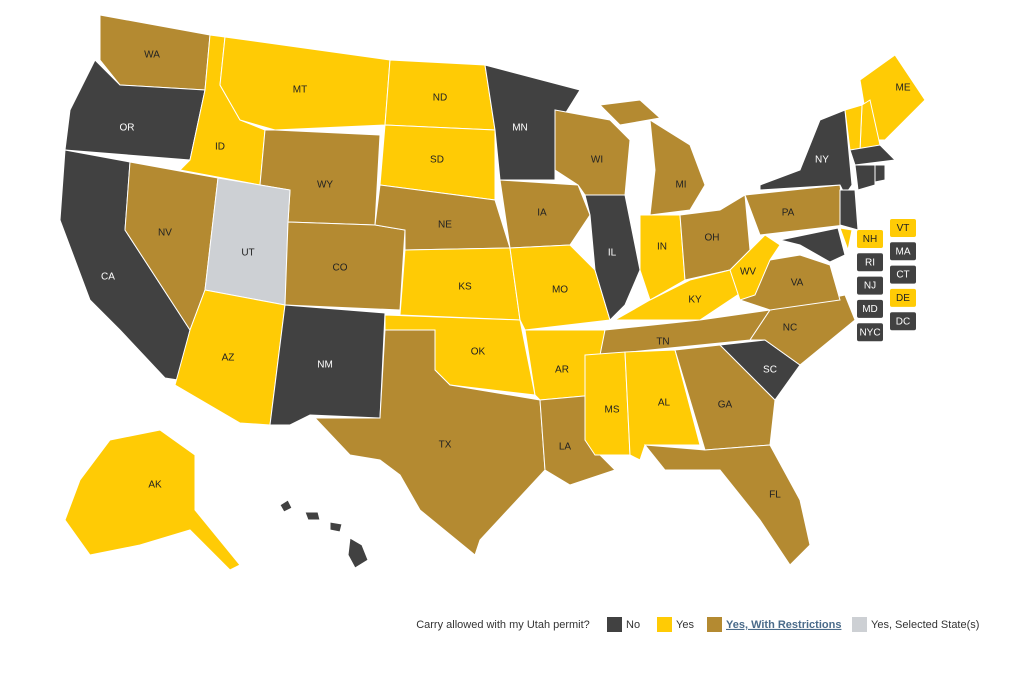  Describe the element at coordinates (445, 225) in the screenshot. I see `state-label: NE` at that location.